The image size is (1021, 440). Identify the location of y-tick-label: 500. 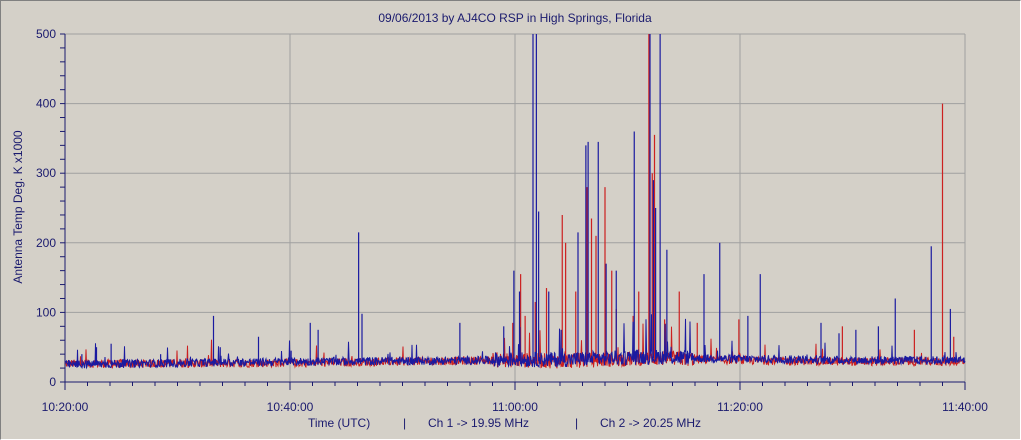
(46, 34).